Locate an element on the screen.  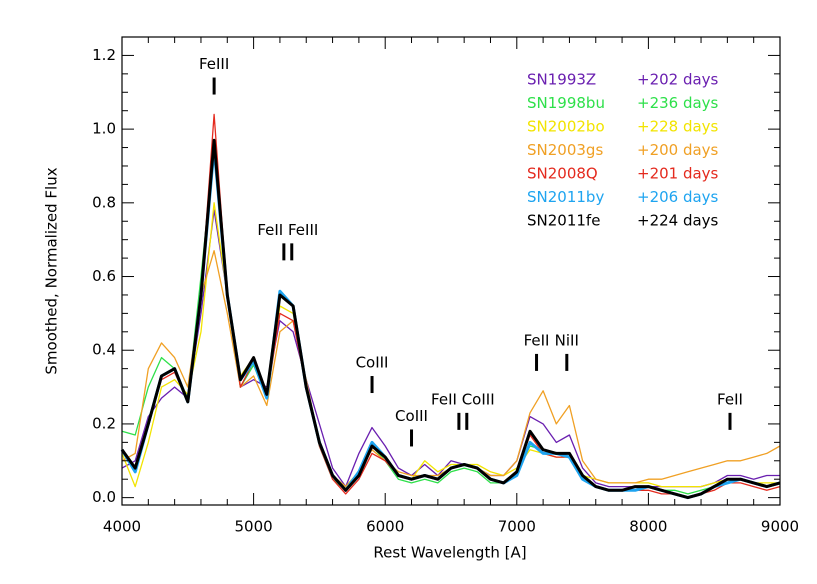
legend-label: SN2002bo is located at coordinates (566, 127).